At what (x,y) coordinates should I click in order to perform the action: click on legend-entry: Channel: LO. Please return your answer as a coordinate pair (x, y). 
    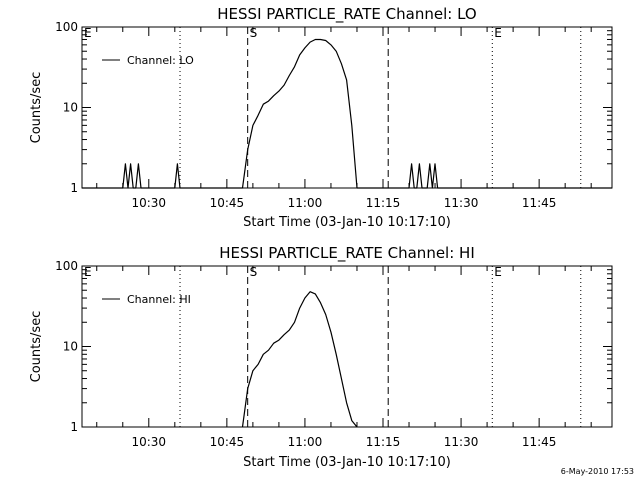
    Looking at the image, I should click on (160, 60).